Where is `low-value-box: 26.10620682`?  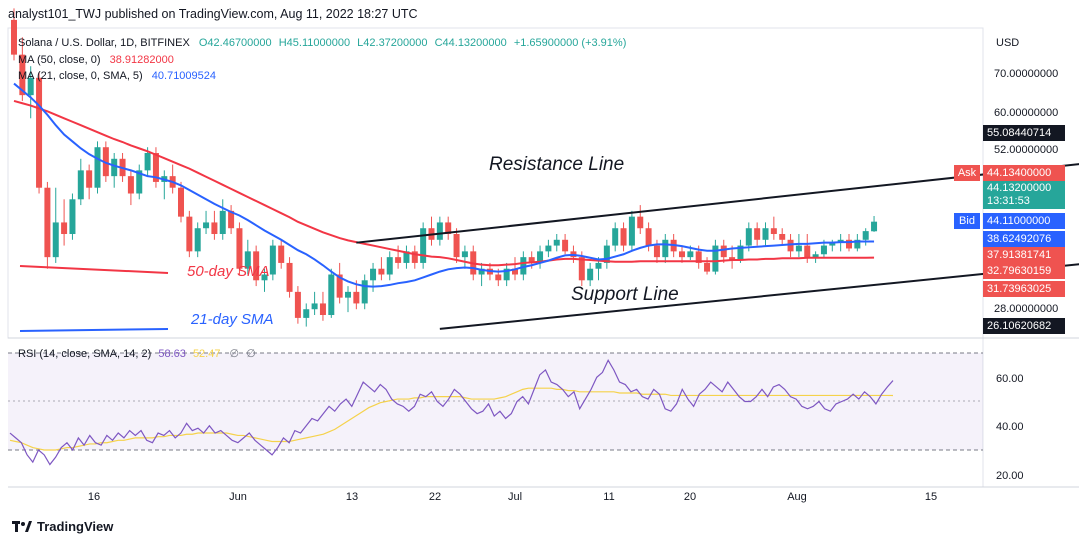
low-value-box: 26.10620682 is located at coordinates (1024, 326).